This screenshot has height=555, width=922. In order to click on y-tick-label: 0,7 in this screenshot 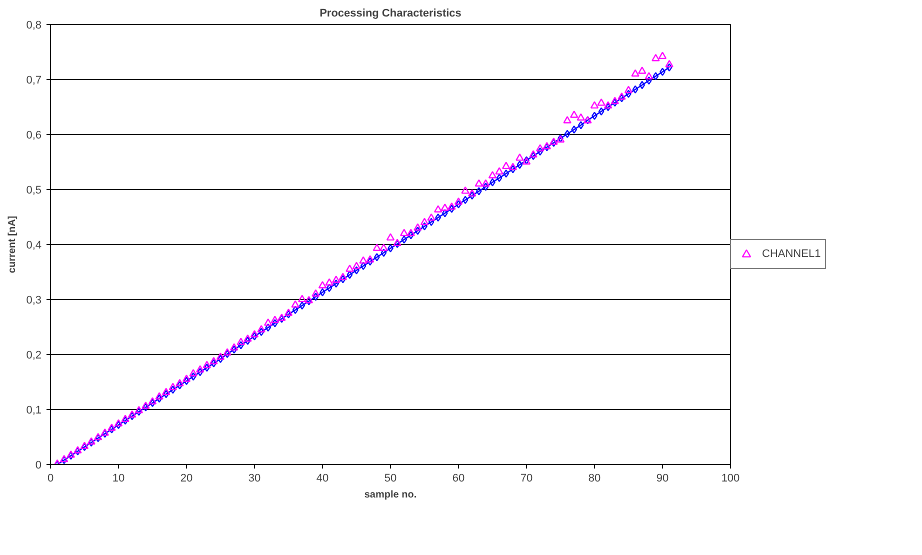, I will do `click(34, 80)`.